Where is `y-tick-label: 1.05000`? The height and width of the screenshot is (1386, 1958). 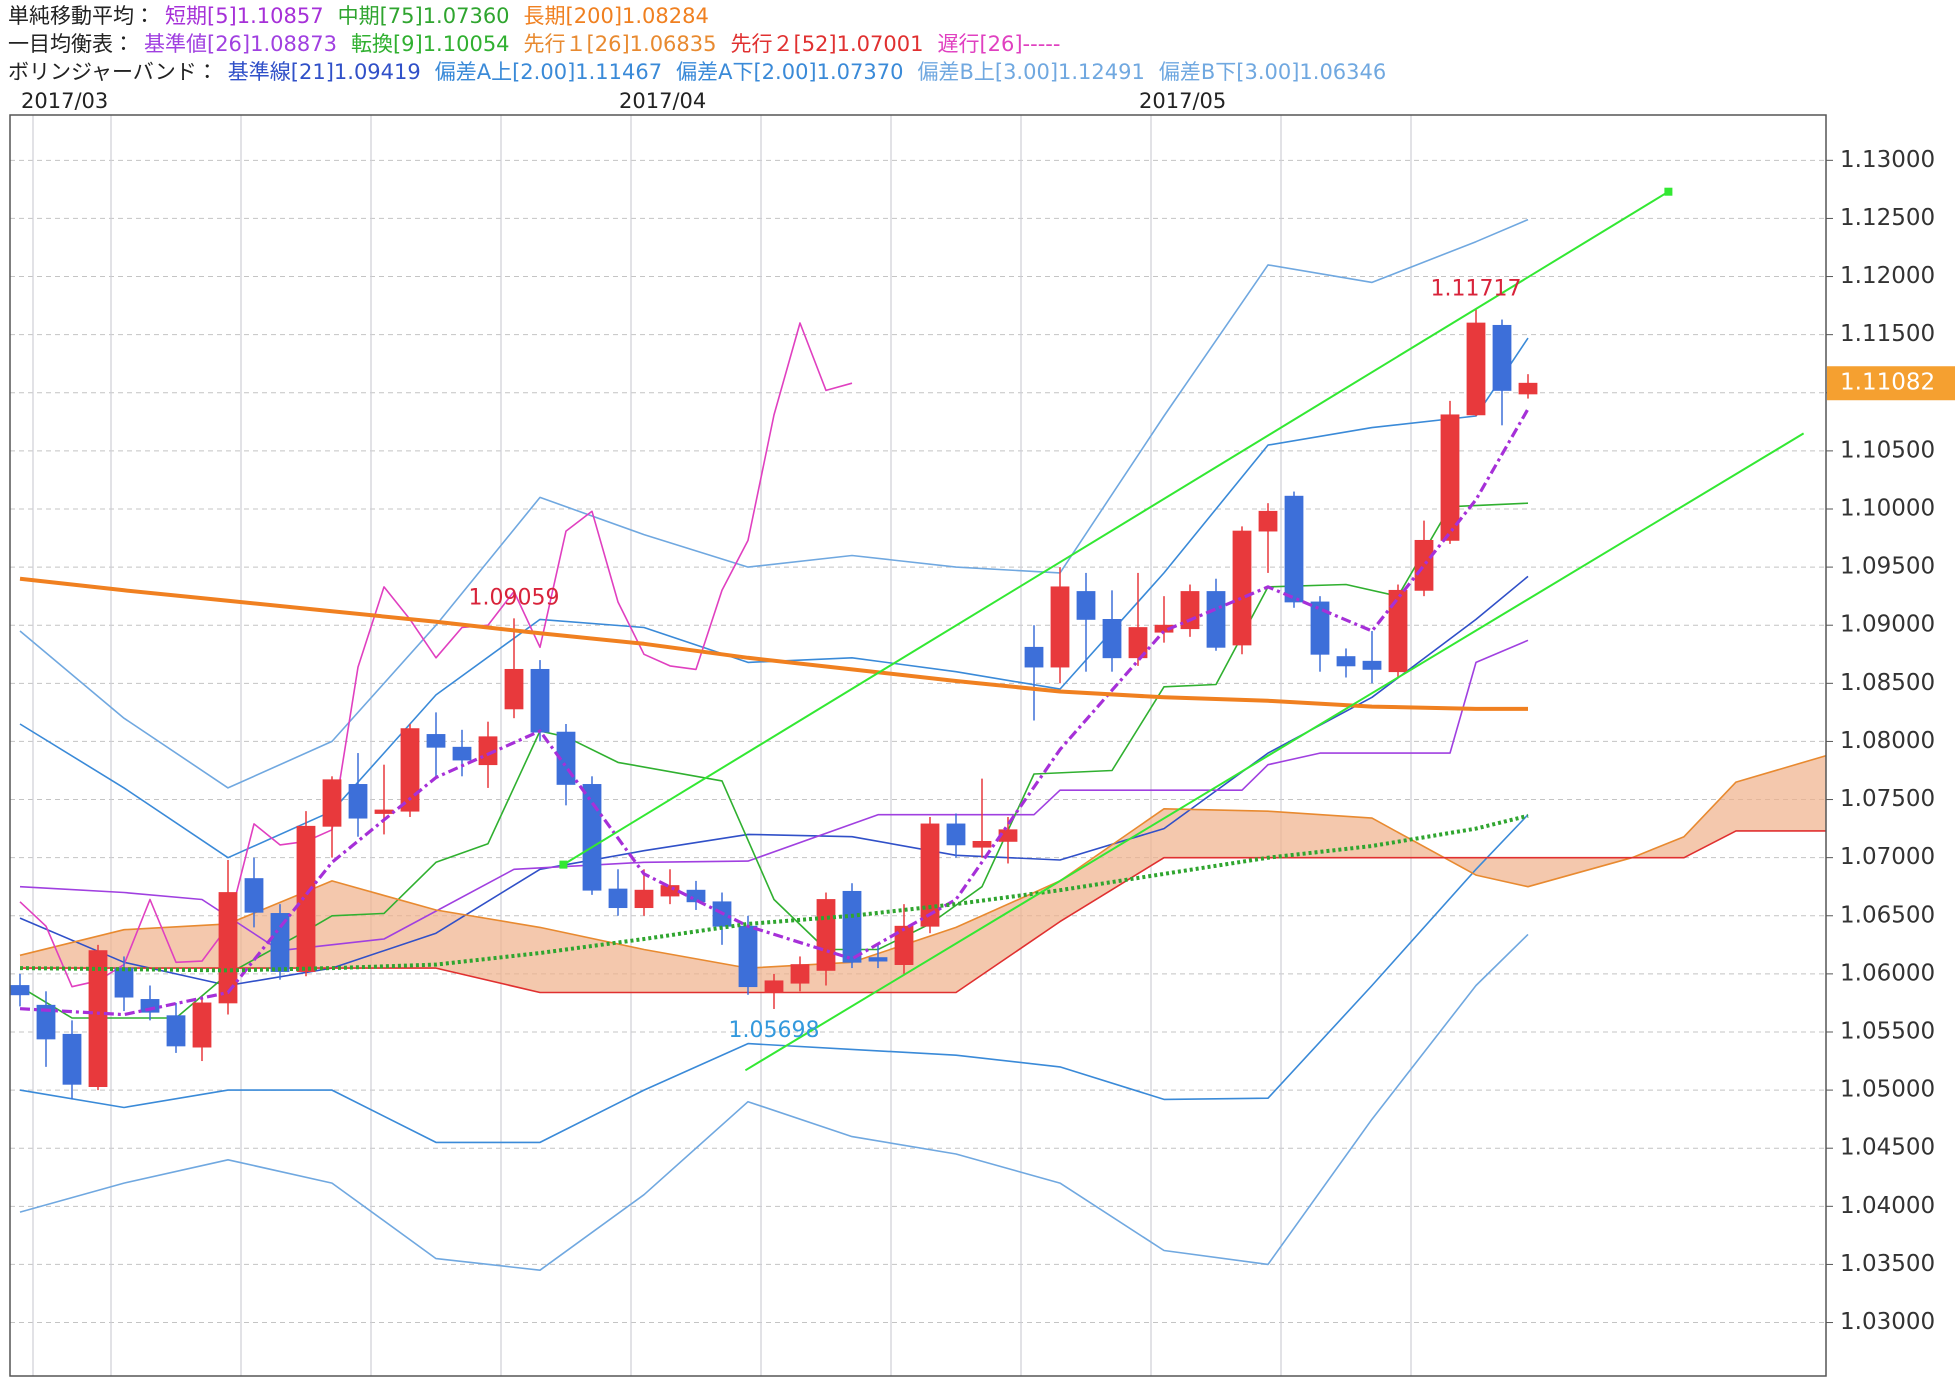
y-tick-label: 1.05000 is located at coordinates (1887, 1090).